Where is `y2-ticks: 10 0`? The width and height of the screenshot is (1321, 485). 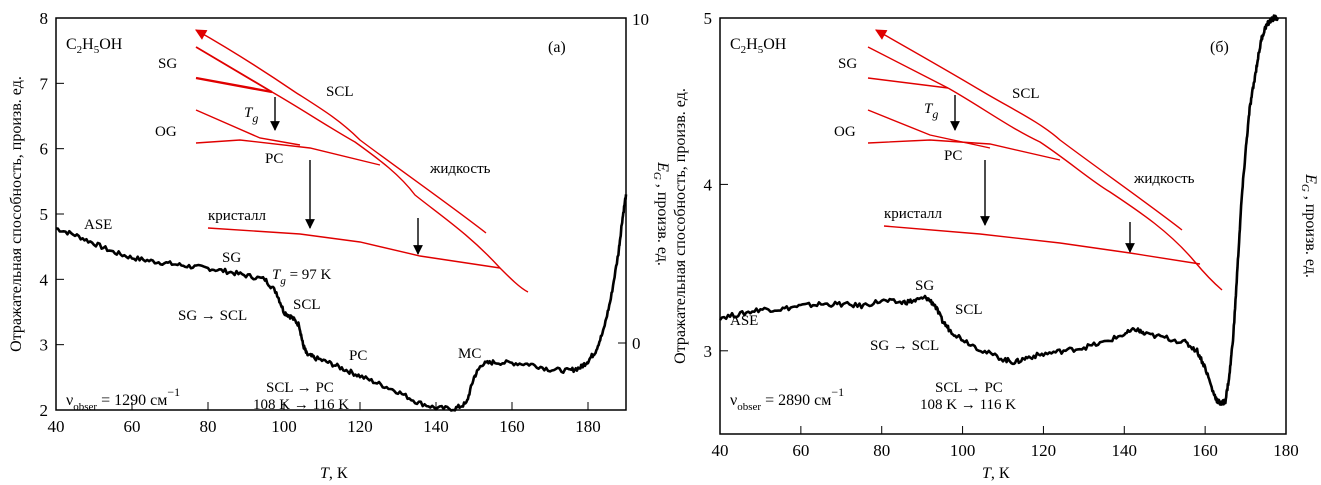 y2-ticks: 10 0 is located at coordinates (633, 181).